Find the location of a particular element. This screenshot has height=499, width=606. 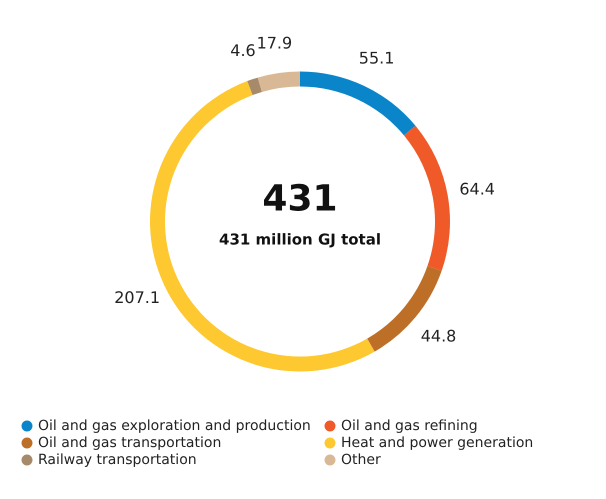

data-label: 207.1 is located at coordinates (137, 298).